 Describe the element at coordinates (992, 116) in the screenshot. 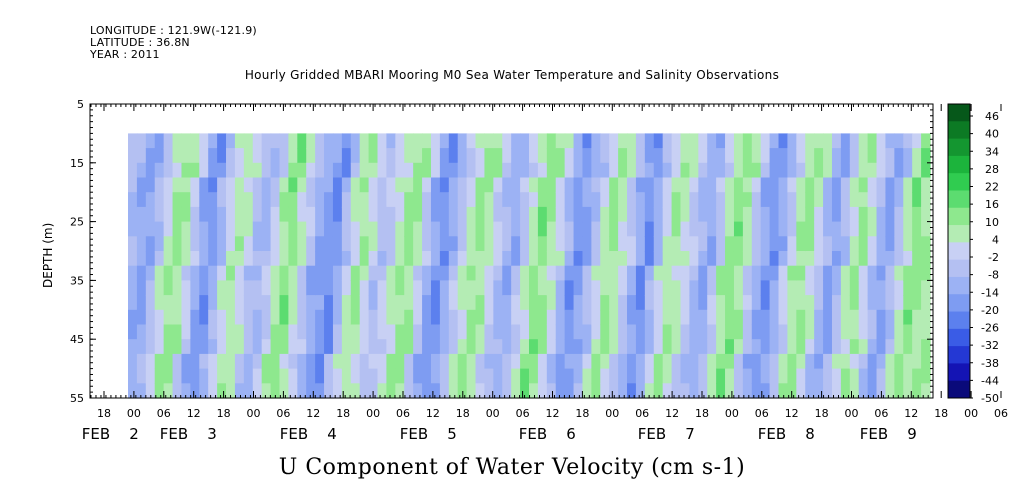

I see `colorbar-label: 46` at that location.